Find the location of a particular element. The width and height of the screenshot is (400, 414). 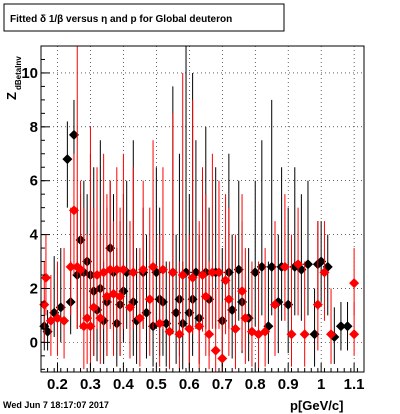

y-tick-label: 0 is located at coordinates (34, 342).